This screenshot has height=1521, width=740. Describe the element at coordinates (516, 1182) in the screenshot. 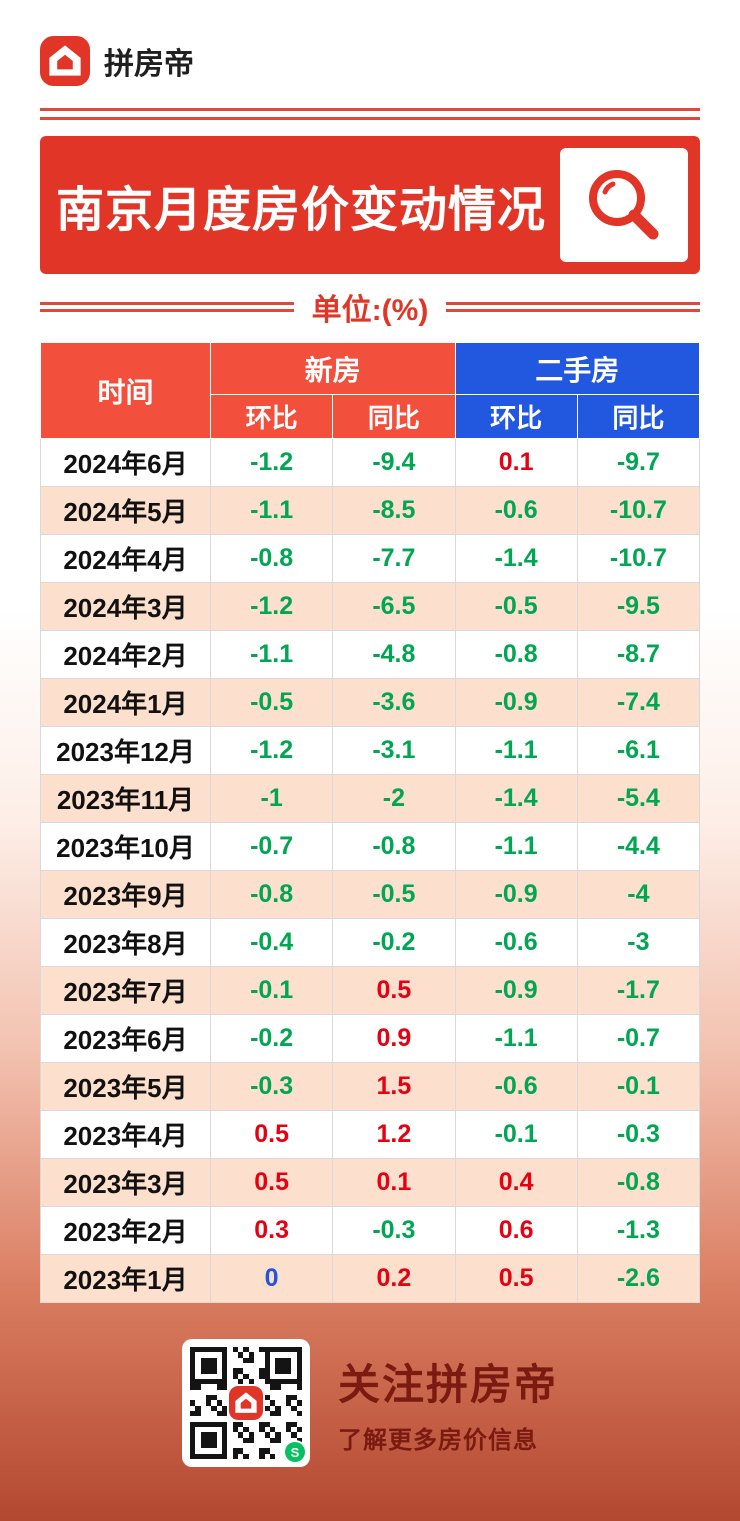

I see `value-cell: 0.4` at that location.